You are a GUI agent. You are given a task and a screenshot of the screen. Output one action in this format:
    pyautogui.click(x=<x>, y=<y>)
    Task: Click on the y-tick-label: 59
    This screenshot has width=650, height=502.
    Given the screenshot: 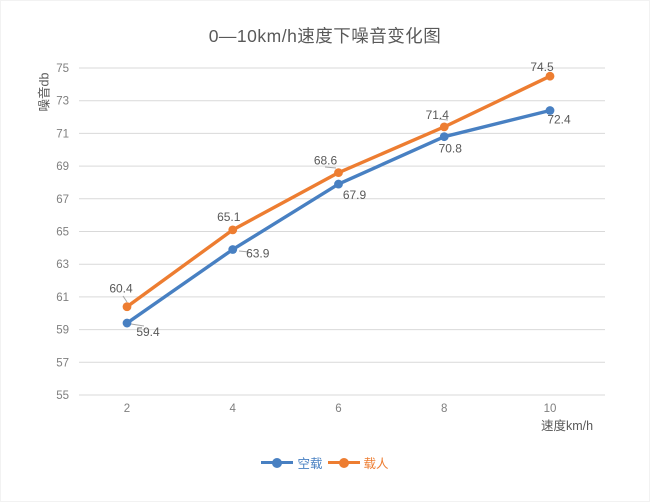 What is the action you would take?
    pyautogui.click(x=62, y=331)
    